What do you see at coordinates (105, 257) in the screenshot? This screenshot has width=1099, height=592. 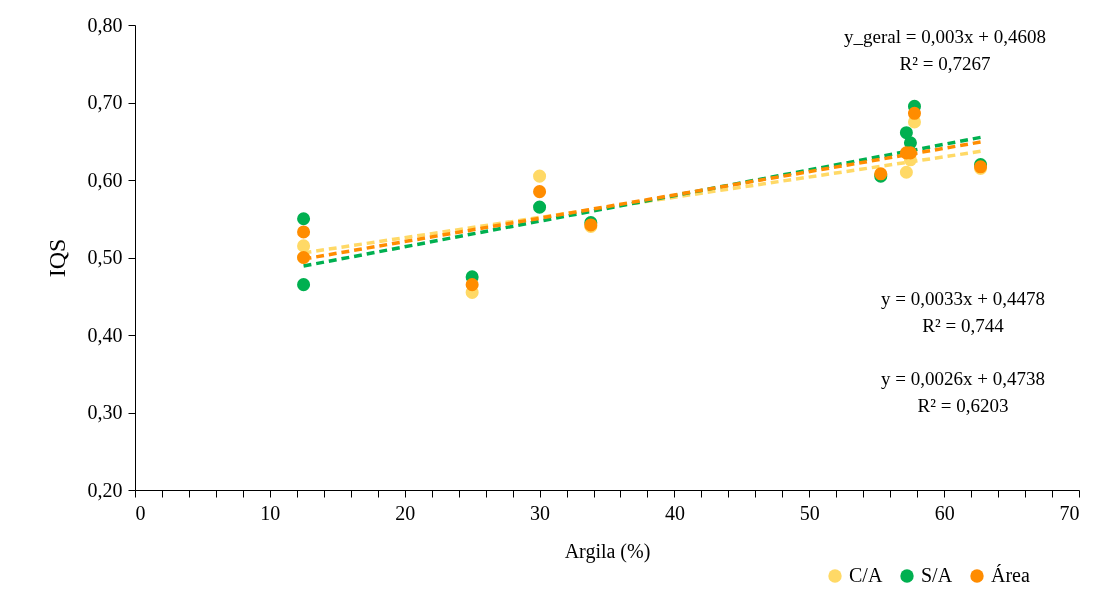 I see `y-tick-label: 0,50` at bounding box center [105, 257].